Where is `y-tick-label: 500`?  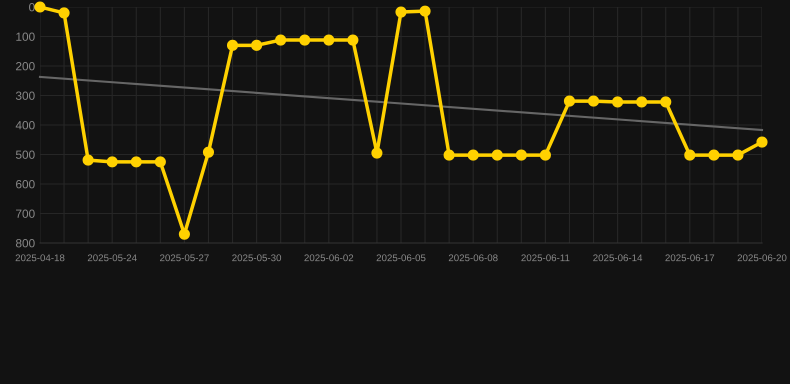 y-tick-label: 500 is located at coordinates (25, 154).